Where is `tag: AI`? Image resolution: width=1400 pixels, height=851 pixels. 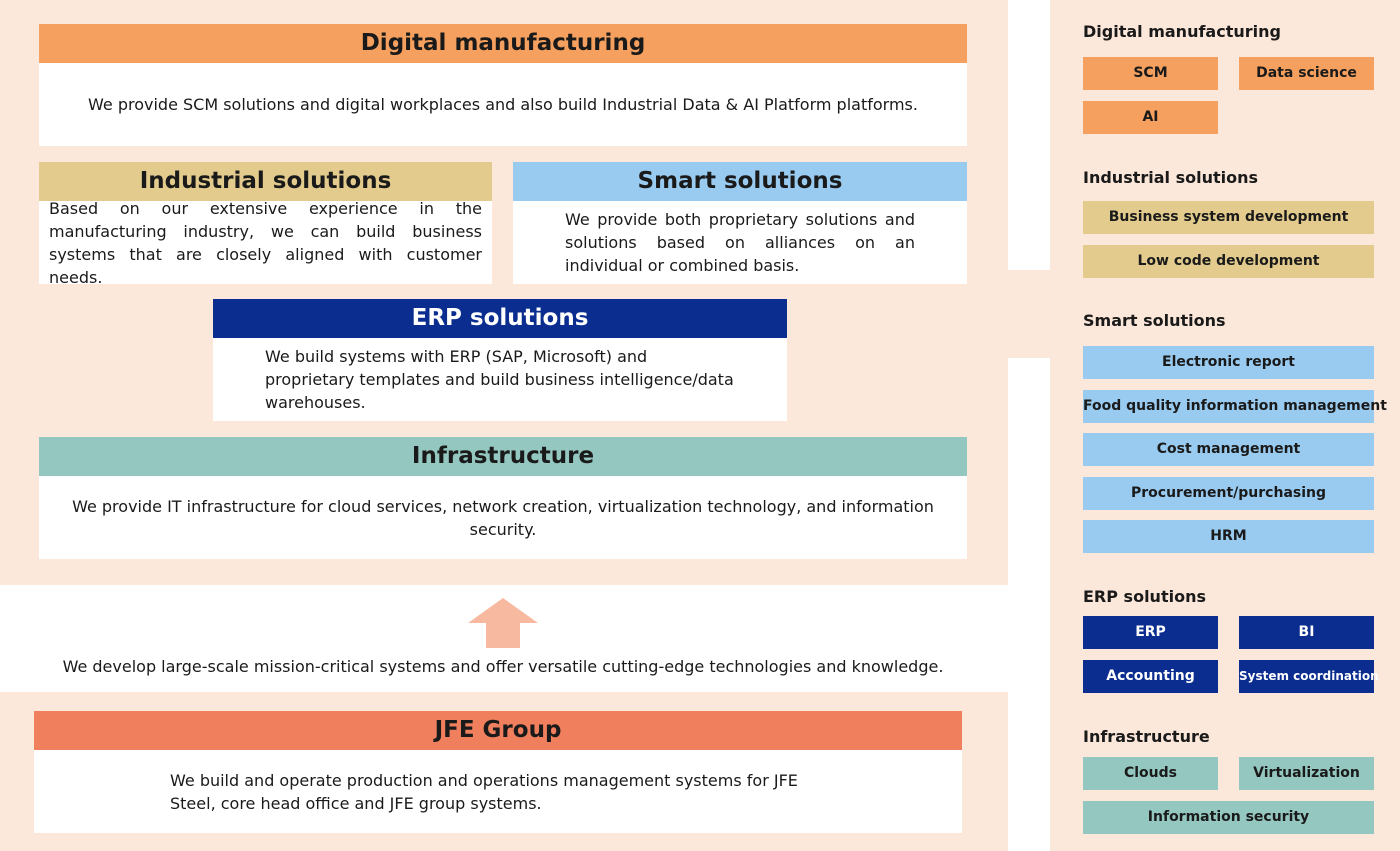
tag: AI is located at coordinates (1150, 117).